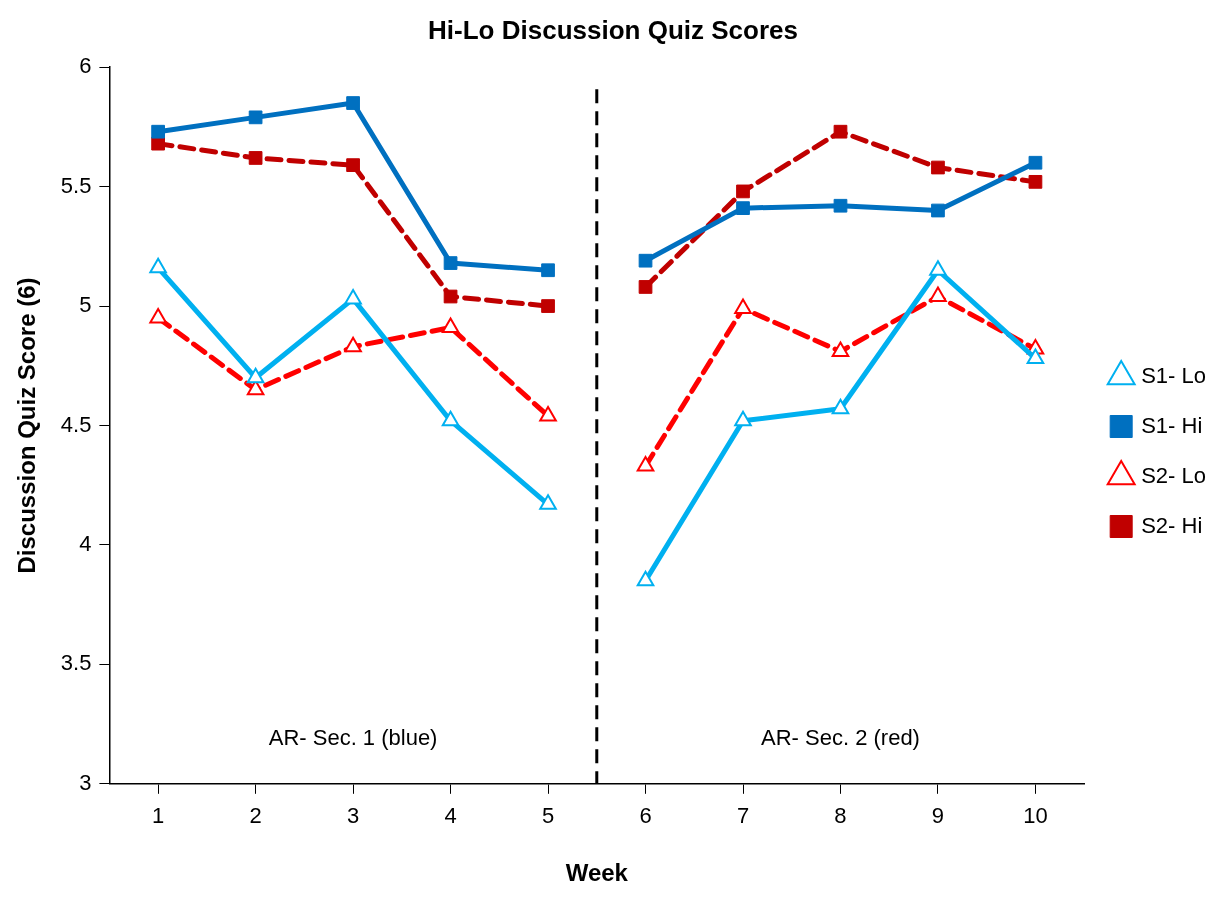  Describe the element at coordinates (27, 425) in the screenshot. I see `y-axis-title: Discussion Quiz Score (6)` at that location.